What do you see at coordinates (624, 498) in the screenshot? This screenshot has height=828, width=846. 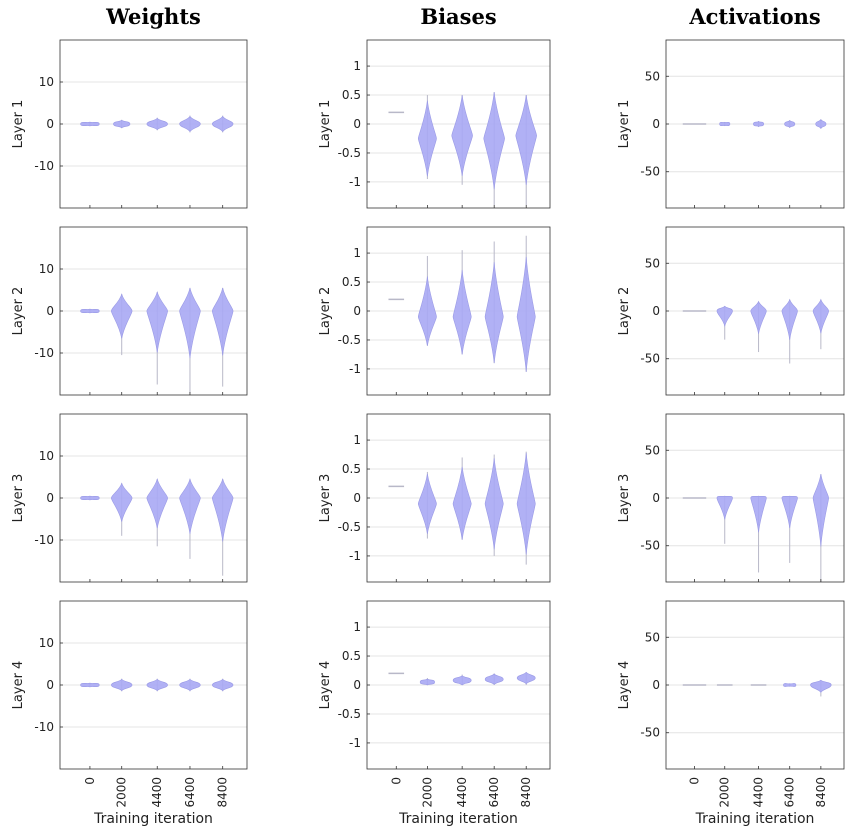 I see `row-label: Layer 3` at bounding box center [624, 498].